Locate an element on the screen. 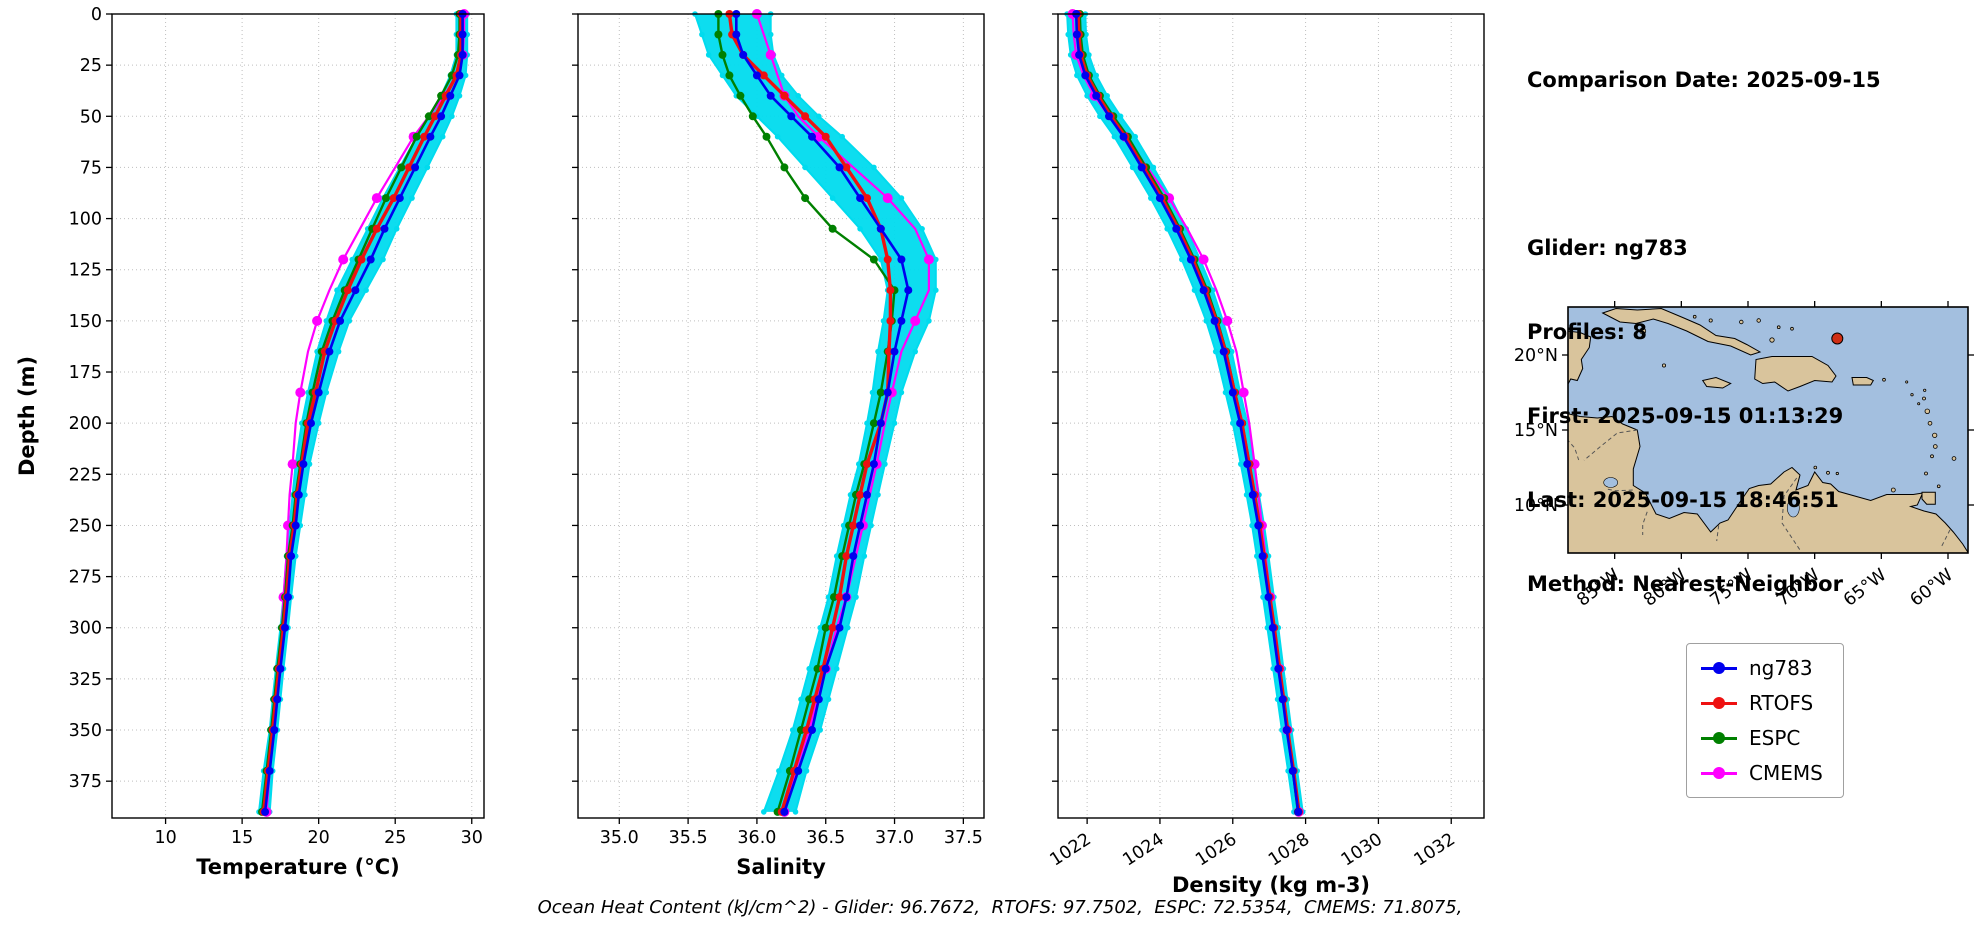 This screenshot has height=934, width=1983. glider-profiles-band is located at coordinates (1185, 413).